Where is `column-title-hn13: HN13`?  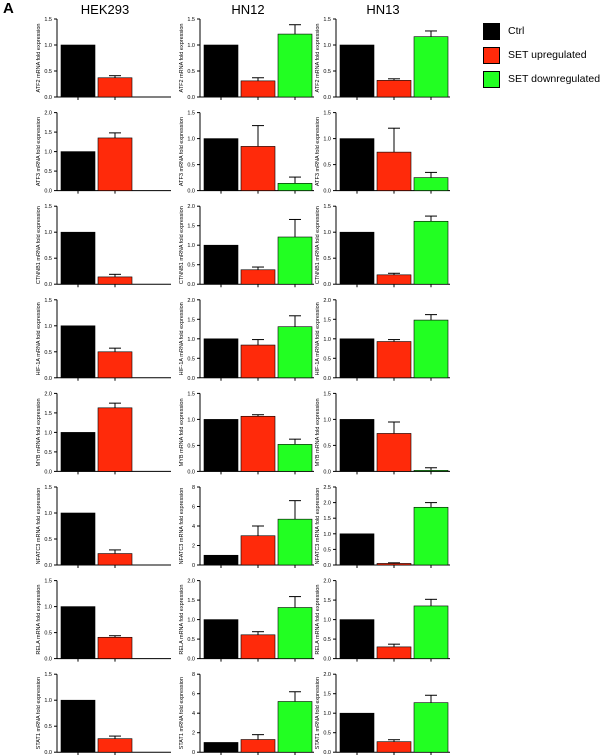
column-title-hn13: HN13 is located at coordinates (383, 9).